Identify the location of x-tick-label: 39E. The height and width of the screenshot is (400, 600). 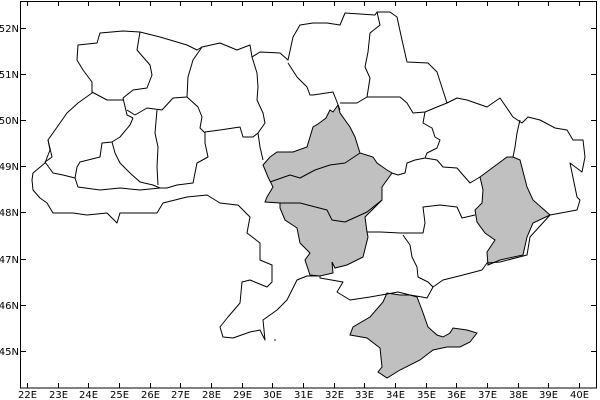
(548, 395).